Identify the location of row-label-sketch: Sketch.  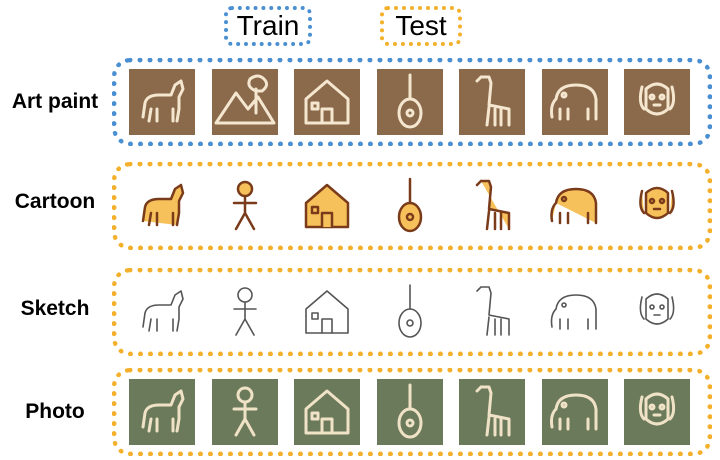
(55, 308).